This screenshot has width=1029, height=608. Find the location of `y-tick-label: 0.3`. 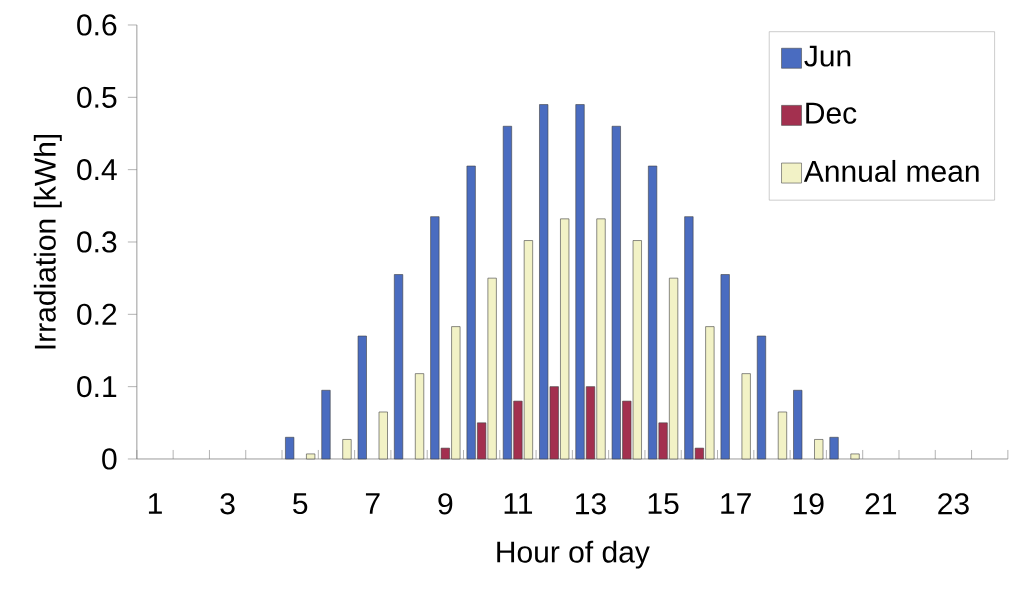

y-tick-label: 0.3 is located at coordinates (97, 242).